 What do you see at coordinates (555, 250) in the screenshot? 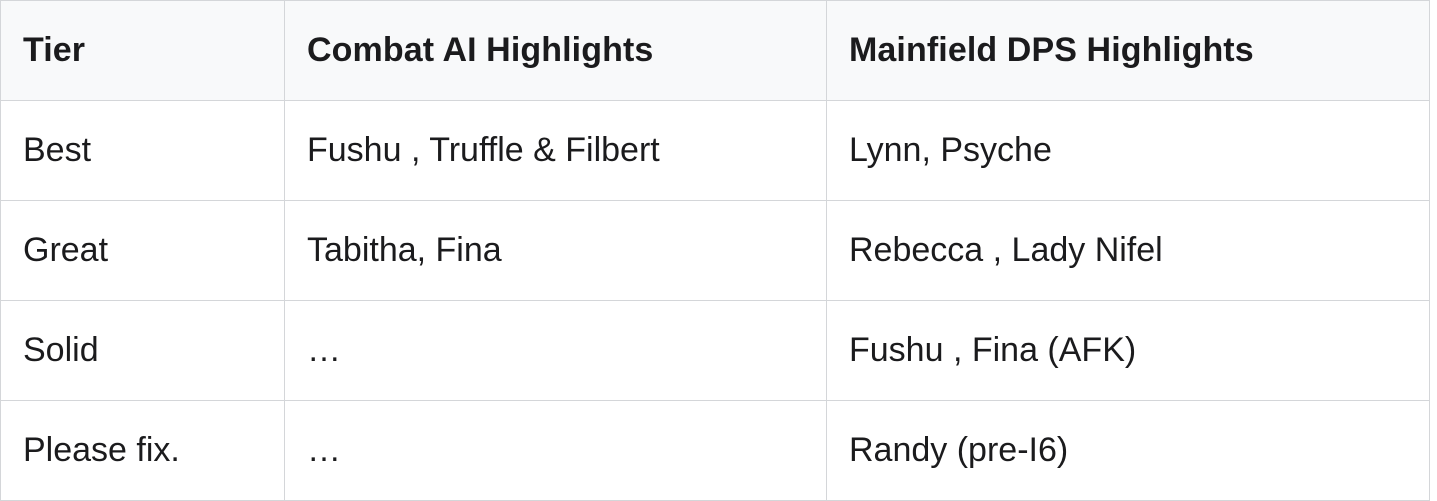
I see `cell-combat-ai: Tabitha, Fina` at bounding box center [555, 250].